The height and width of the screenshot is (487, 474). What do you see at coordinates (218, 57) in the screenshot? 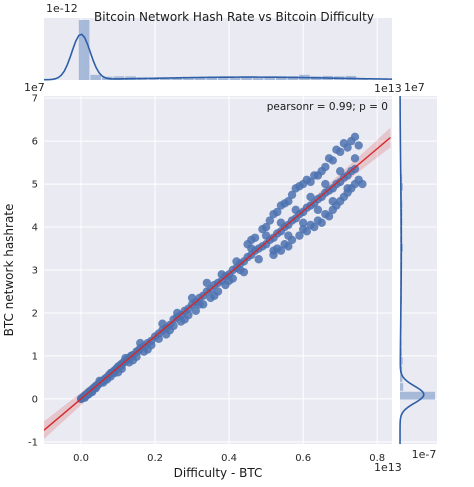
I see `top-marginal-kde-curve` at bounding box center [218, 57].